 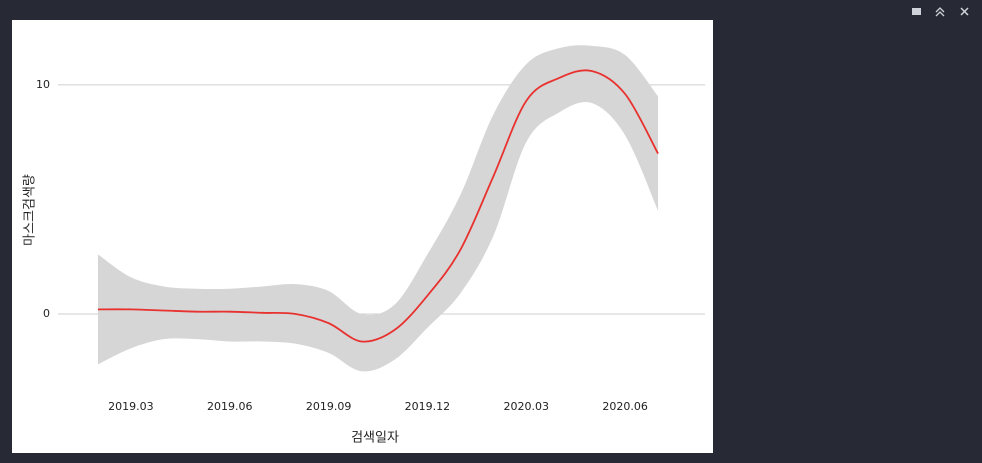 What do you see at coordinates (43, 84) in the screenshot?
I see `y-tick-label: 10` at bounding box center [43, 84].